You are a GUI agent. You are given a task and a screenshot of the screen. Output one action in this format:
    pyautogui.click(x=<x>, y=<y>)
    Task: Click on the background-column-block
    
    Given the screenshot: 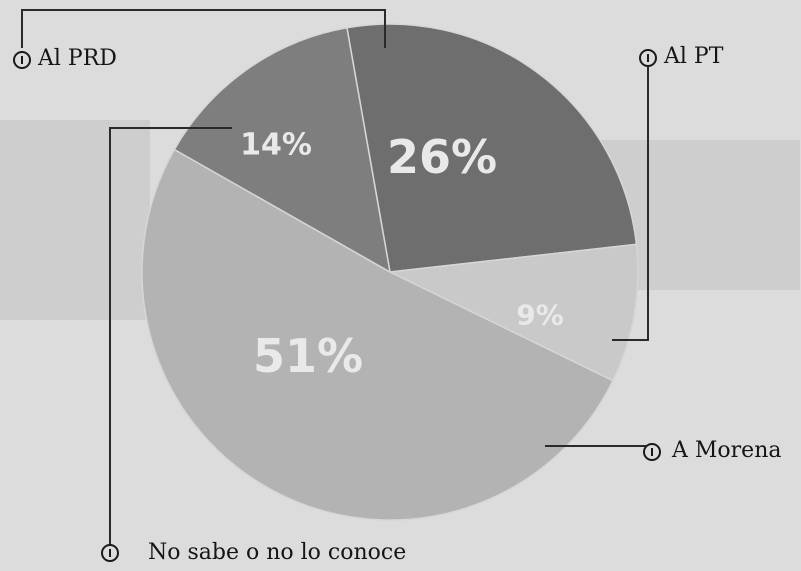 What is the action you would take?
    pyautogui.click(x=75, y=220)
    